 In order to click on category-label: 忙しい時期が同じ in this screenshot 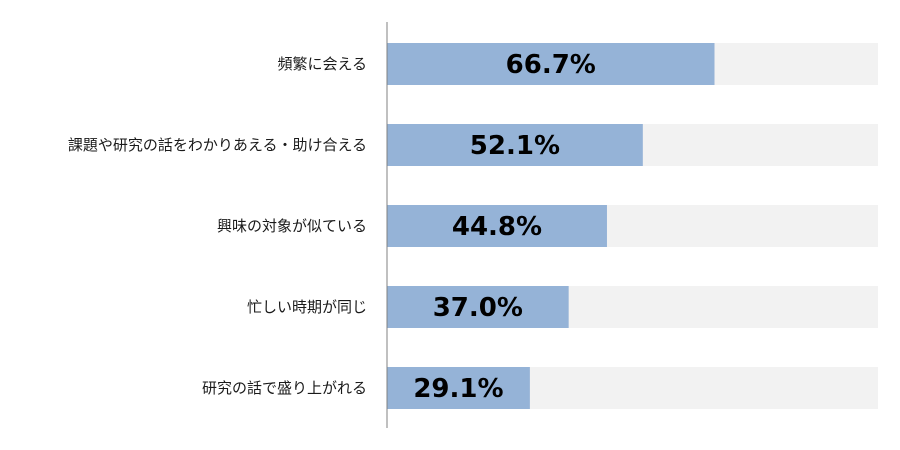, I will do `click(307, 307)`.